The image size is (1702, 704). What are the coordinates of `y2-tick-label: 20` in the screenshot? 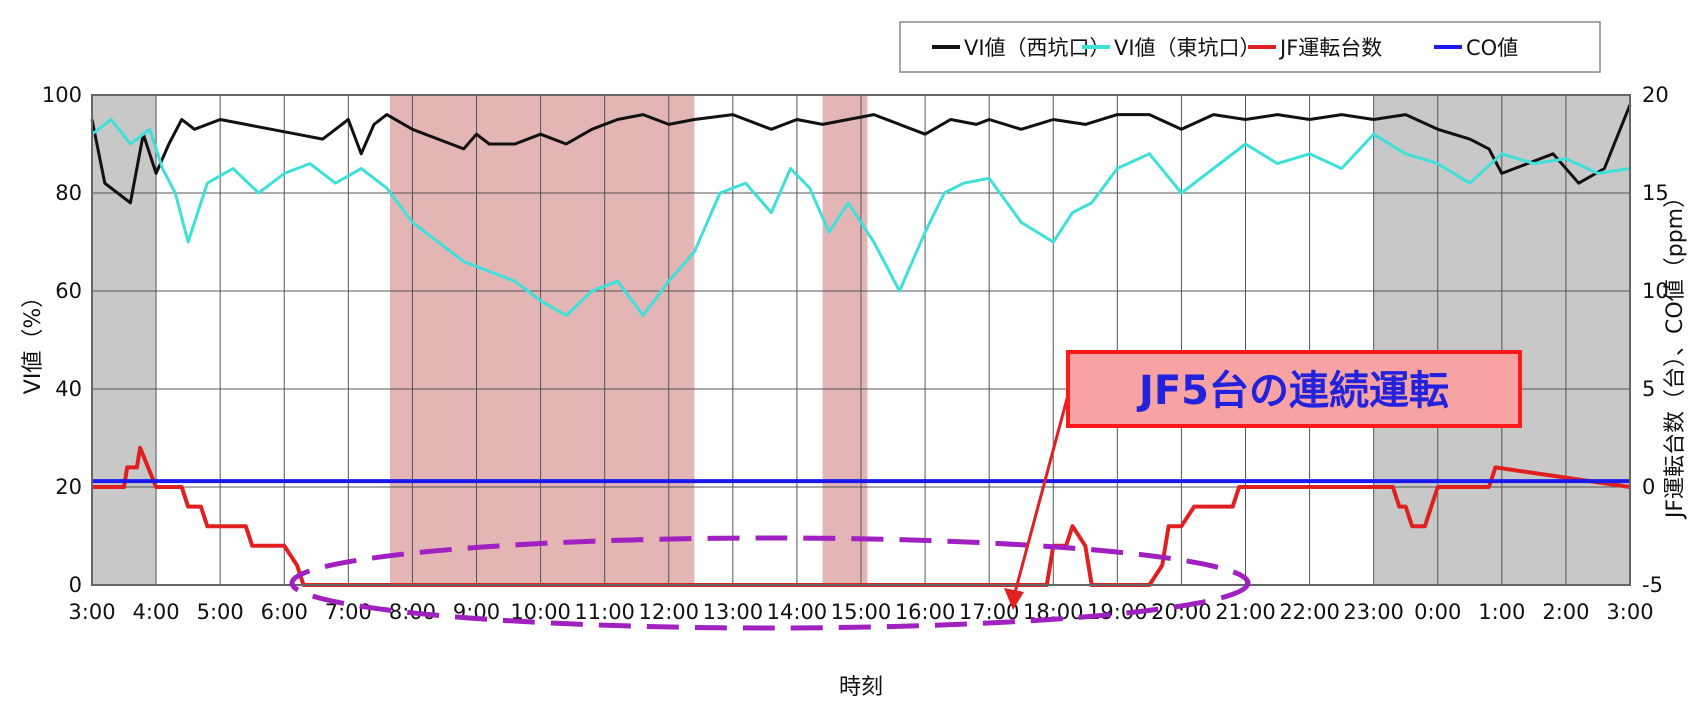 It's located at (1655, 95).